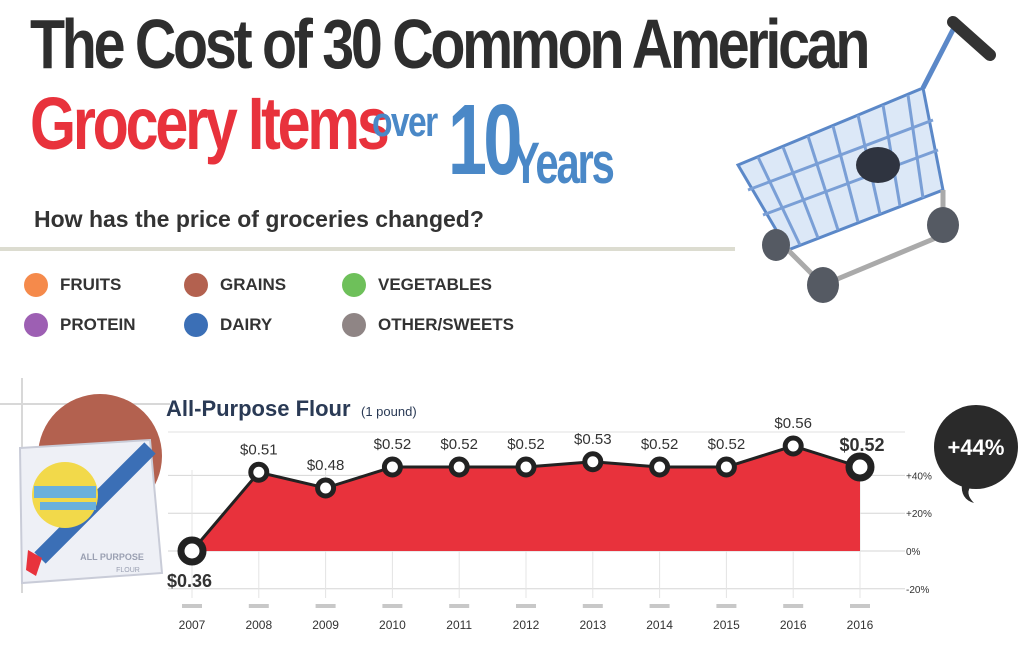  I want to click on legend-label: GRAINS, so click(253, 284).